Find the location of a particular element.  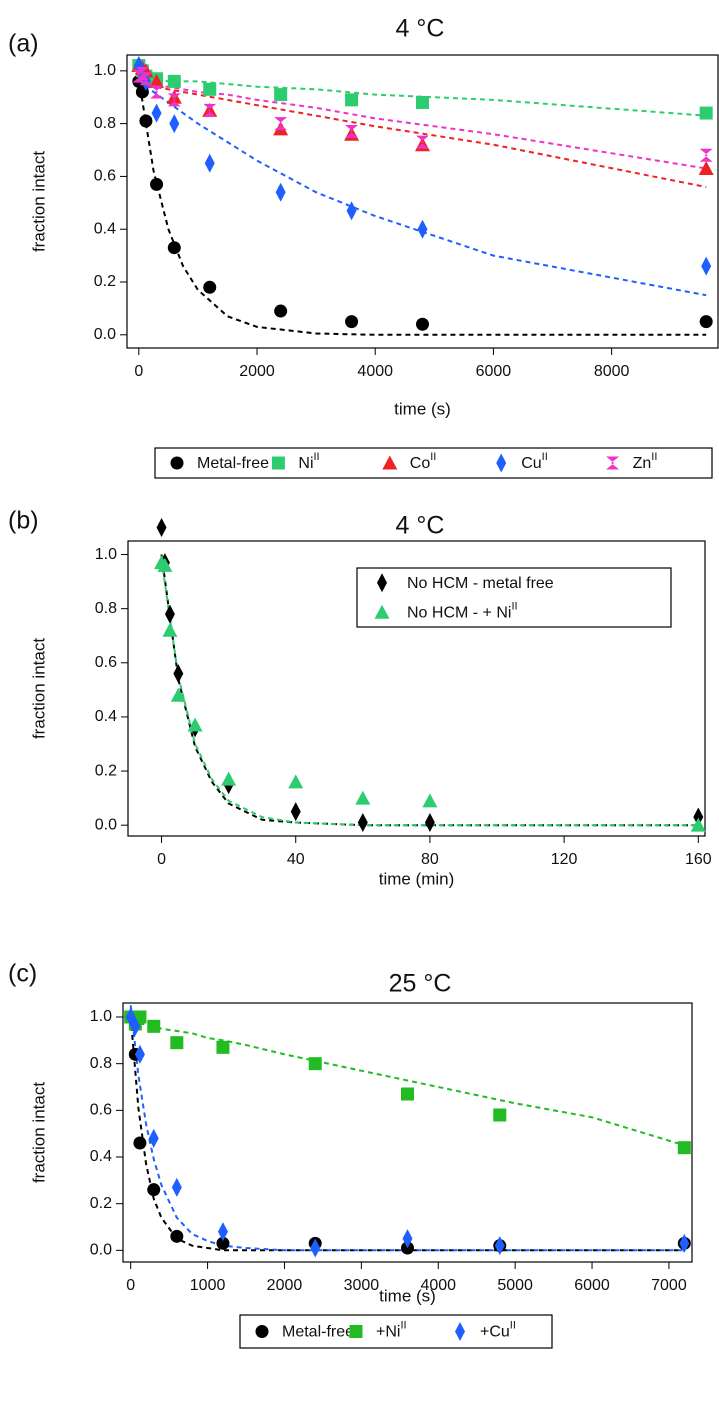

plot-frame is located at coordinates (407, 1132).